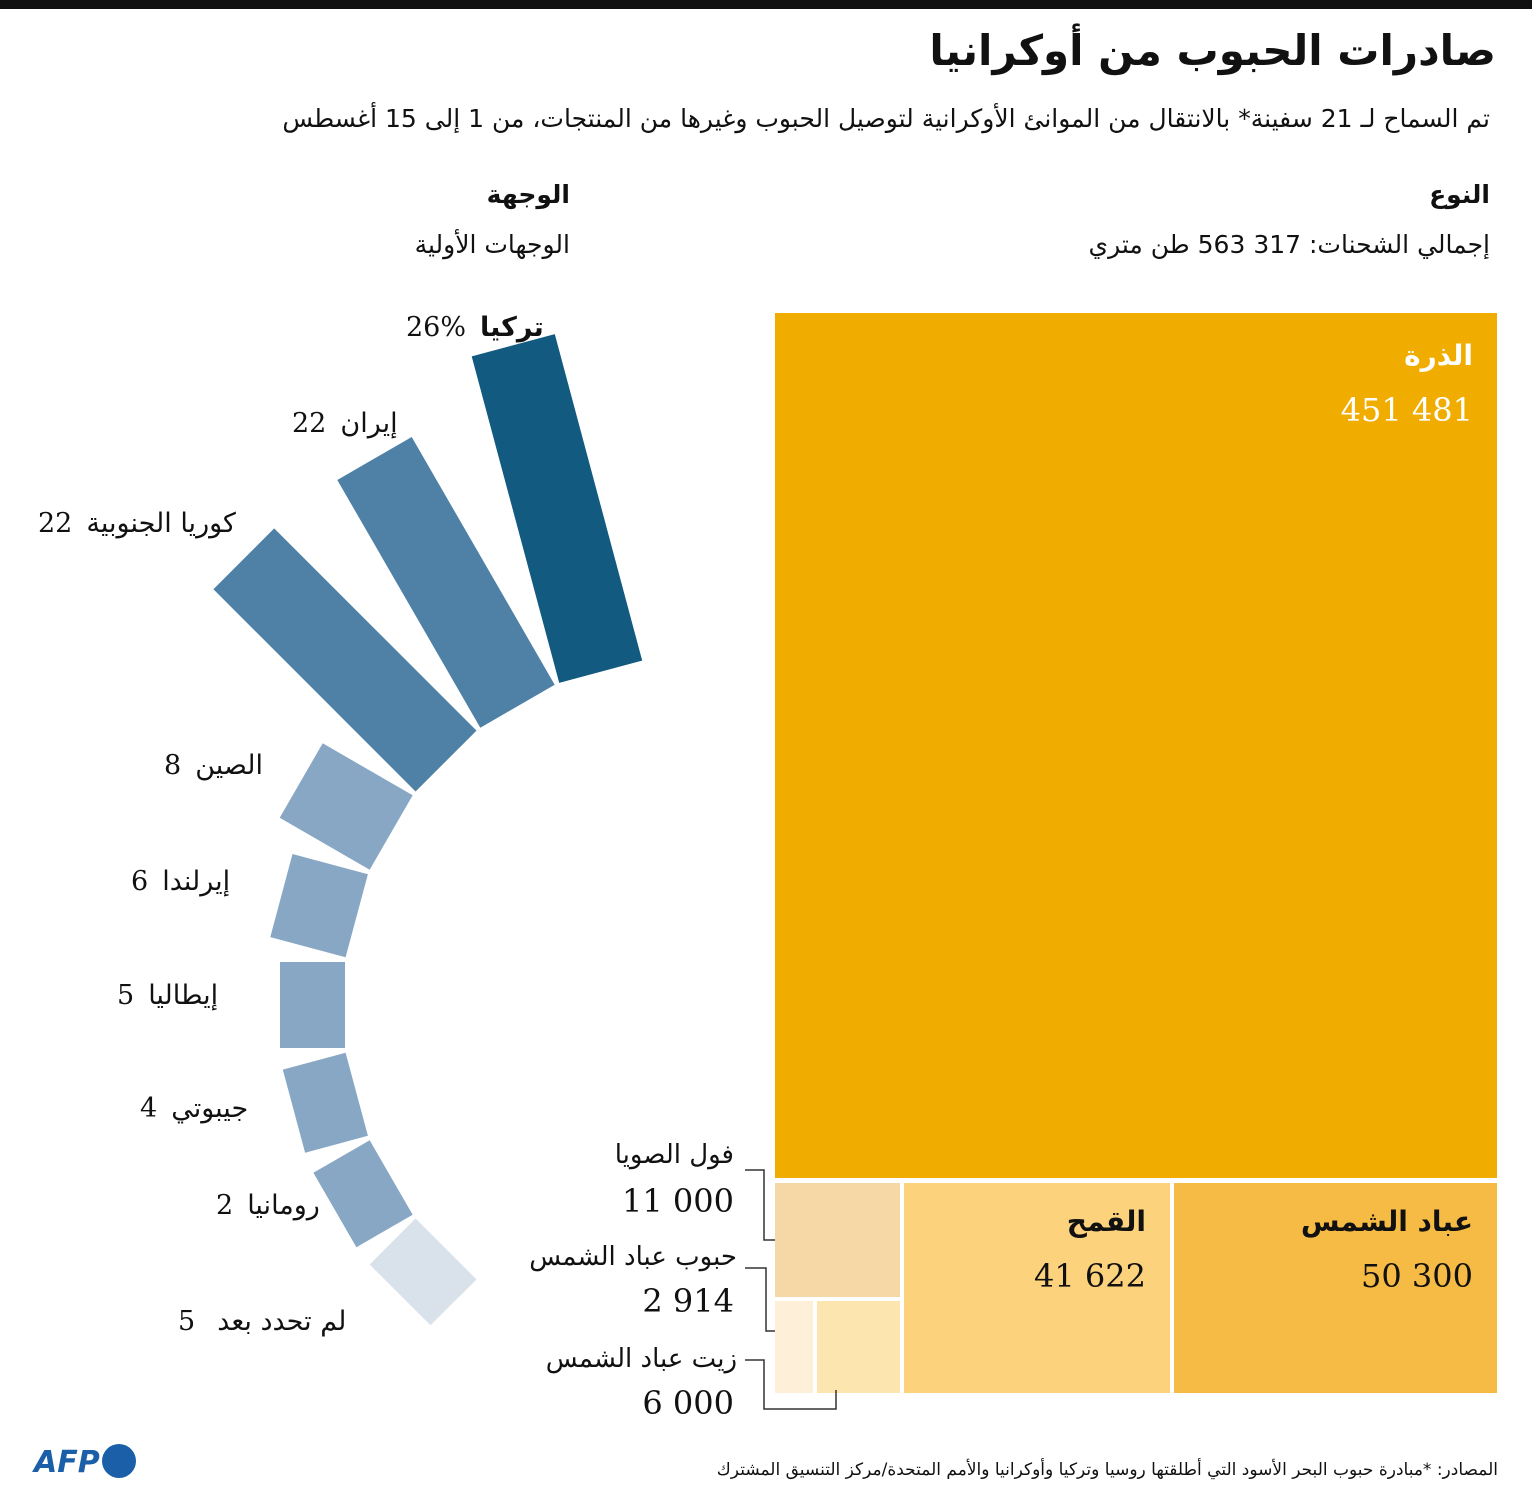 This screenshot has width=1532, height=1504. Describe the element at coordinates (475, 327) in the screenshot. I see `dest-label-turkey: 26% تركيا` at that location.